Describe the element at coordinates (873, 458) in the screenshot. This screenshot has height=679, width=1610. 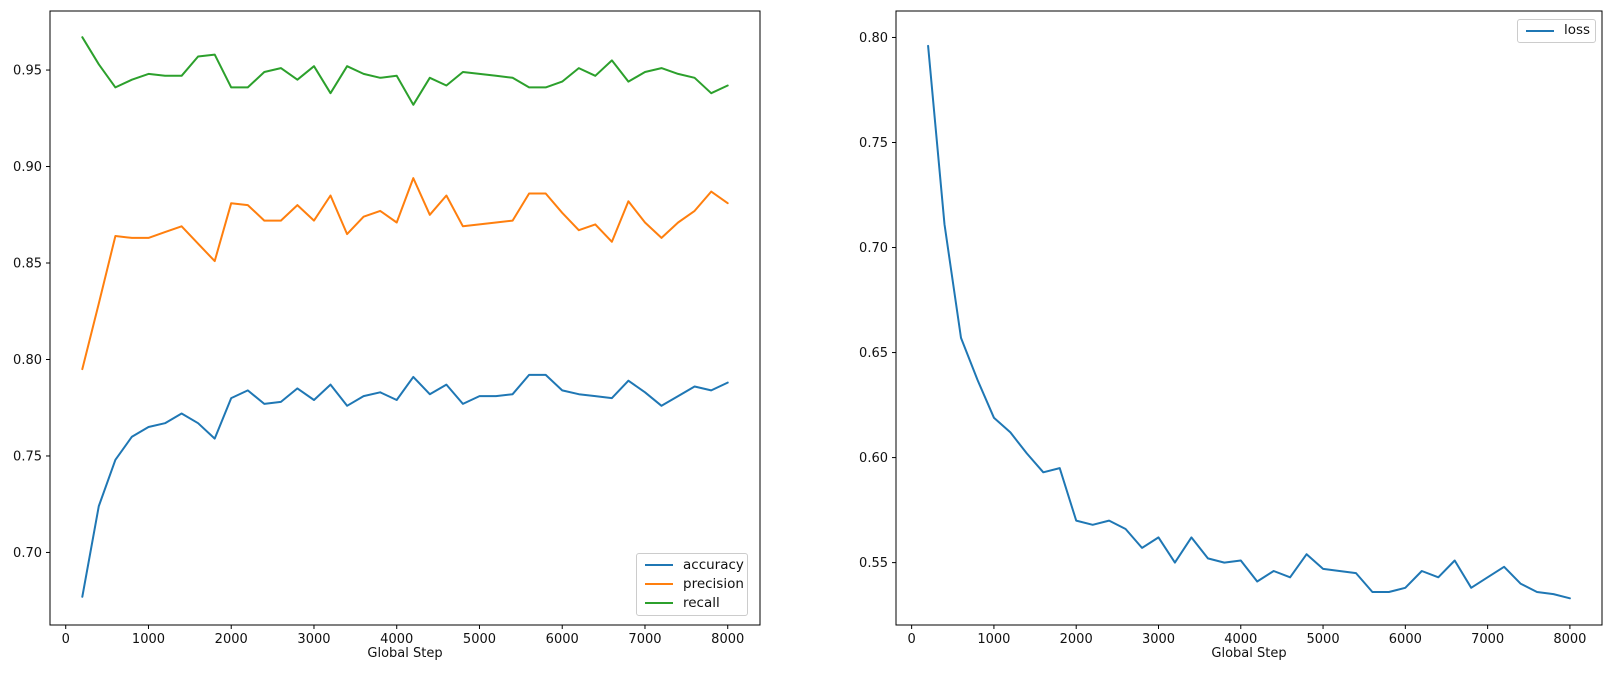
I see `y-tick-label: 0.60` at that location.